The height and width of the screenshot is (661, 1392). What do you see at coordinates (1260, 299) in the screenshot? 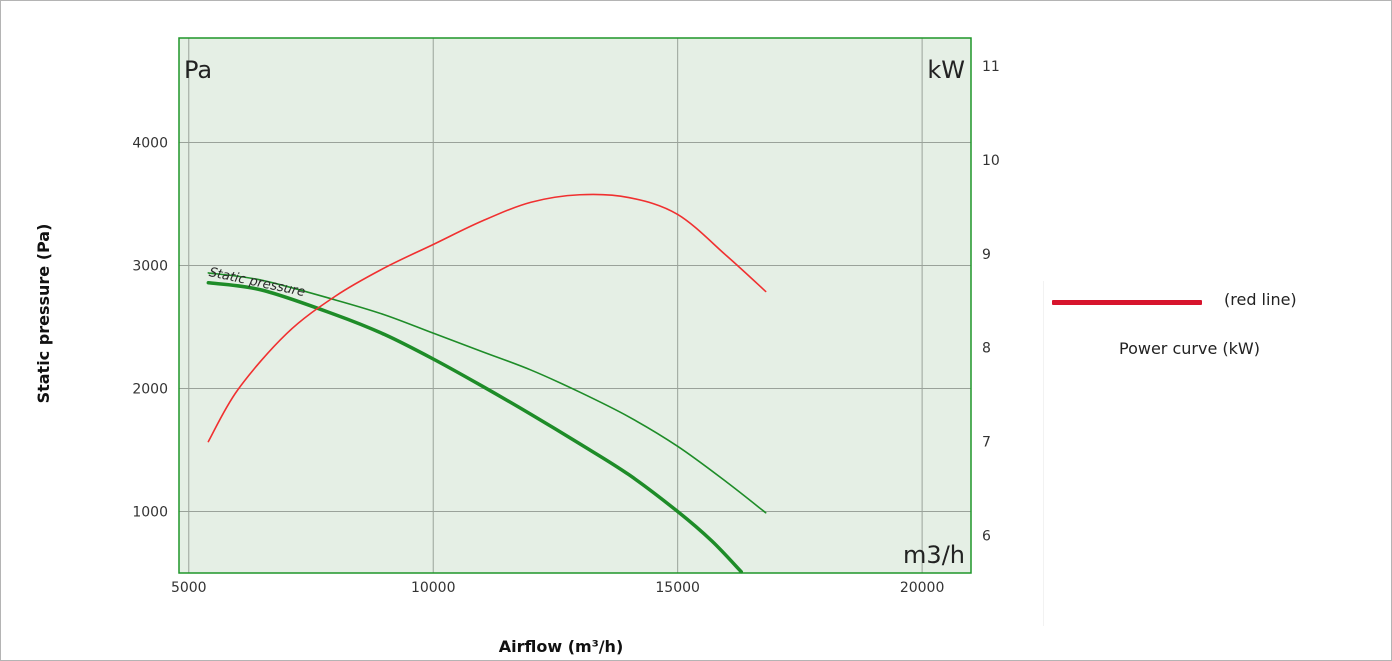
I see `legend-swatch-label: (red line)` at bounding box center [1260, 299].